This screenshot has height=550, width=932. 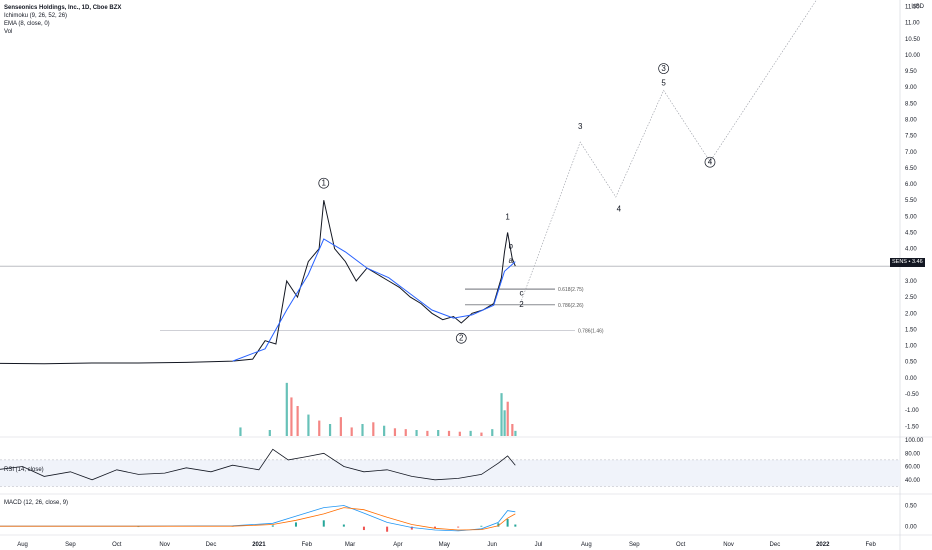 What do you see at coordinates (27, 24) in the screenshot?
I see `legend-ema: EMA (8, close, 0)` at bounding box center [27, 24].